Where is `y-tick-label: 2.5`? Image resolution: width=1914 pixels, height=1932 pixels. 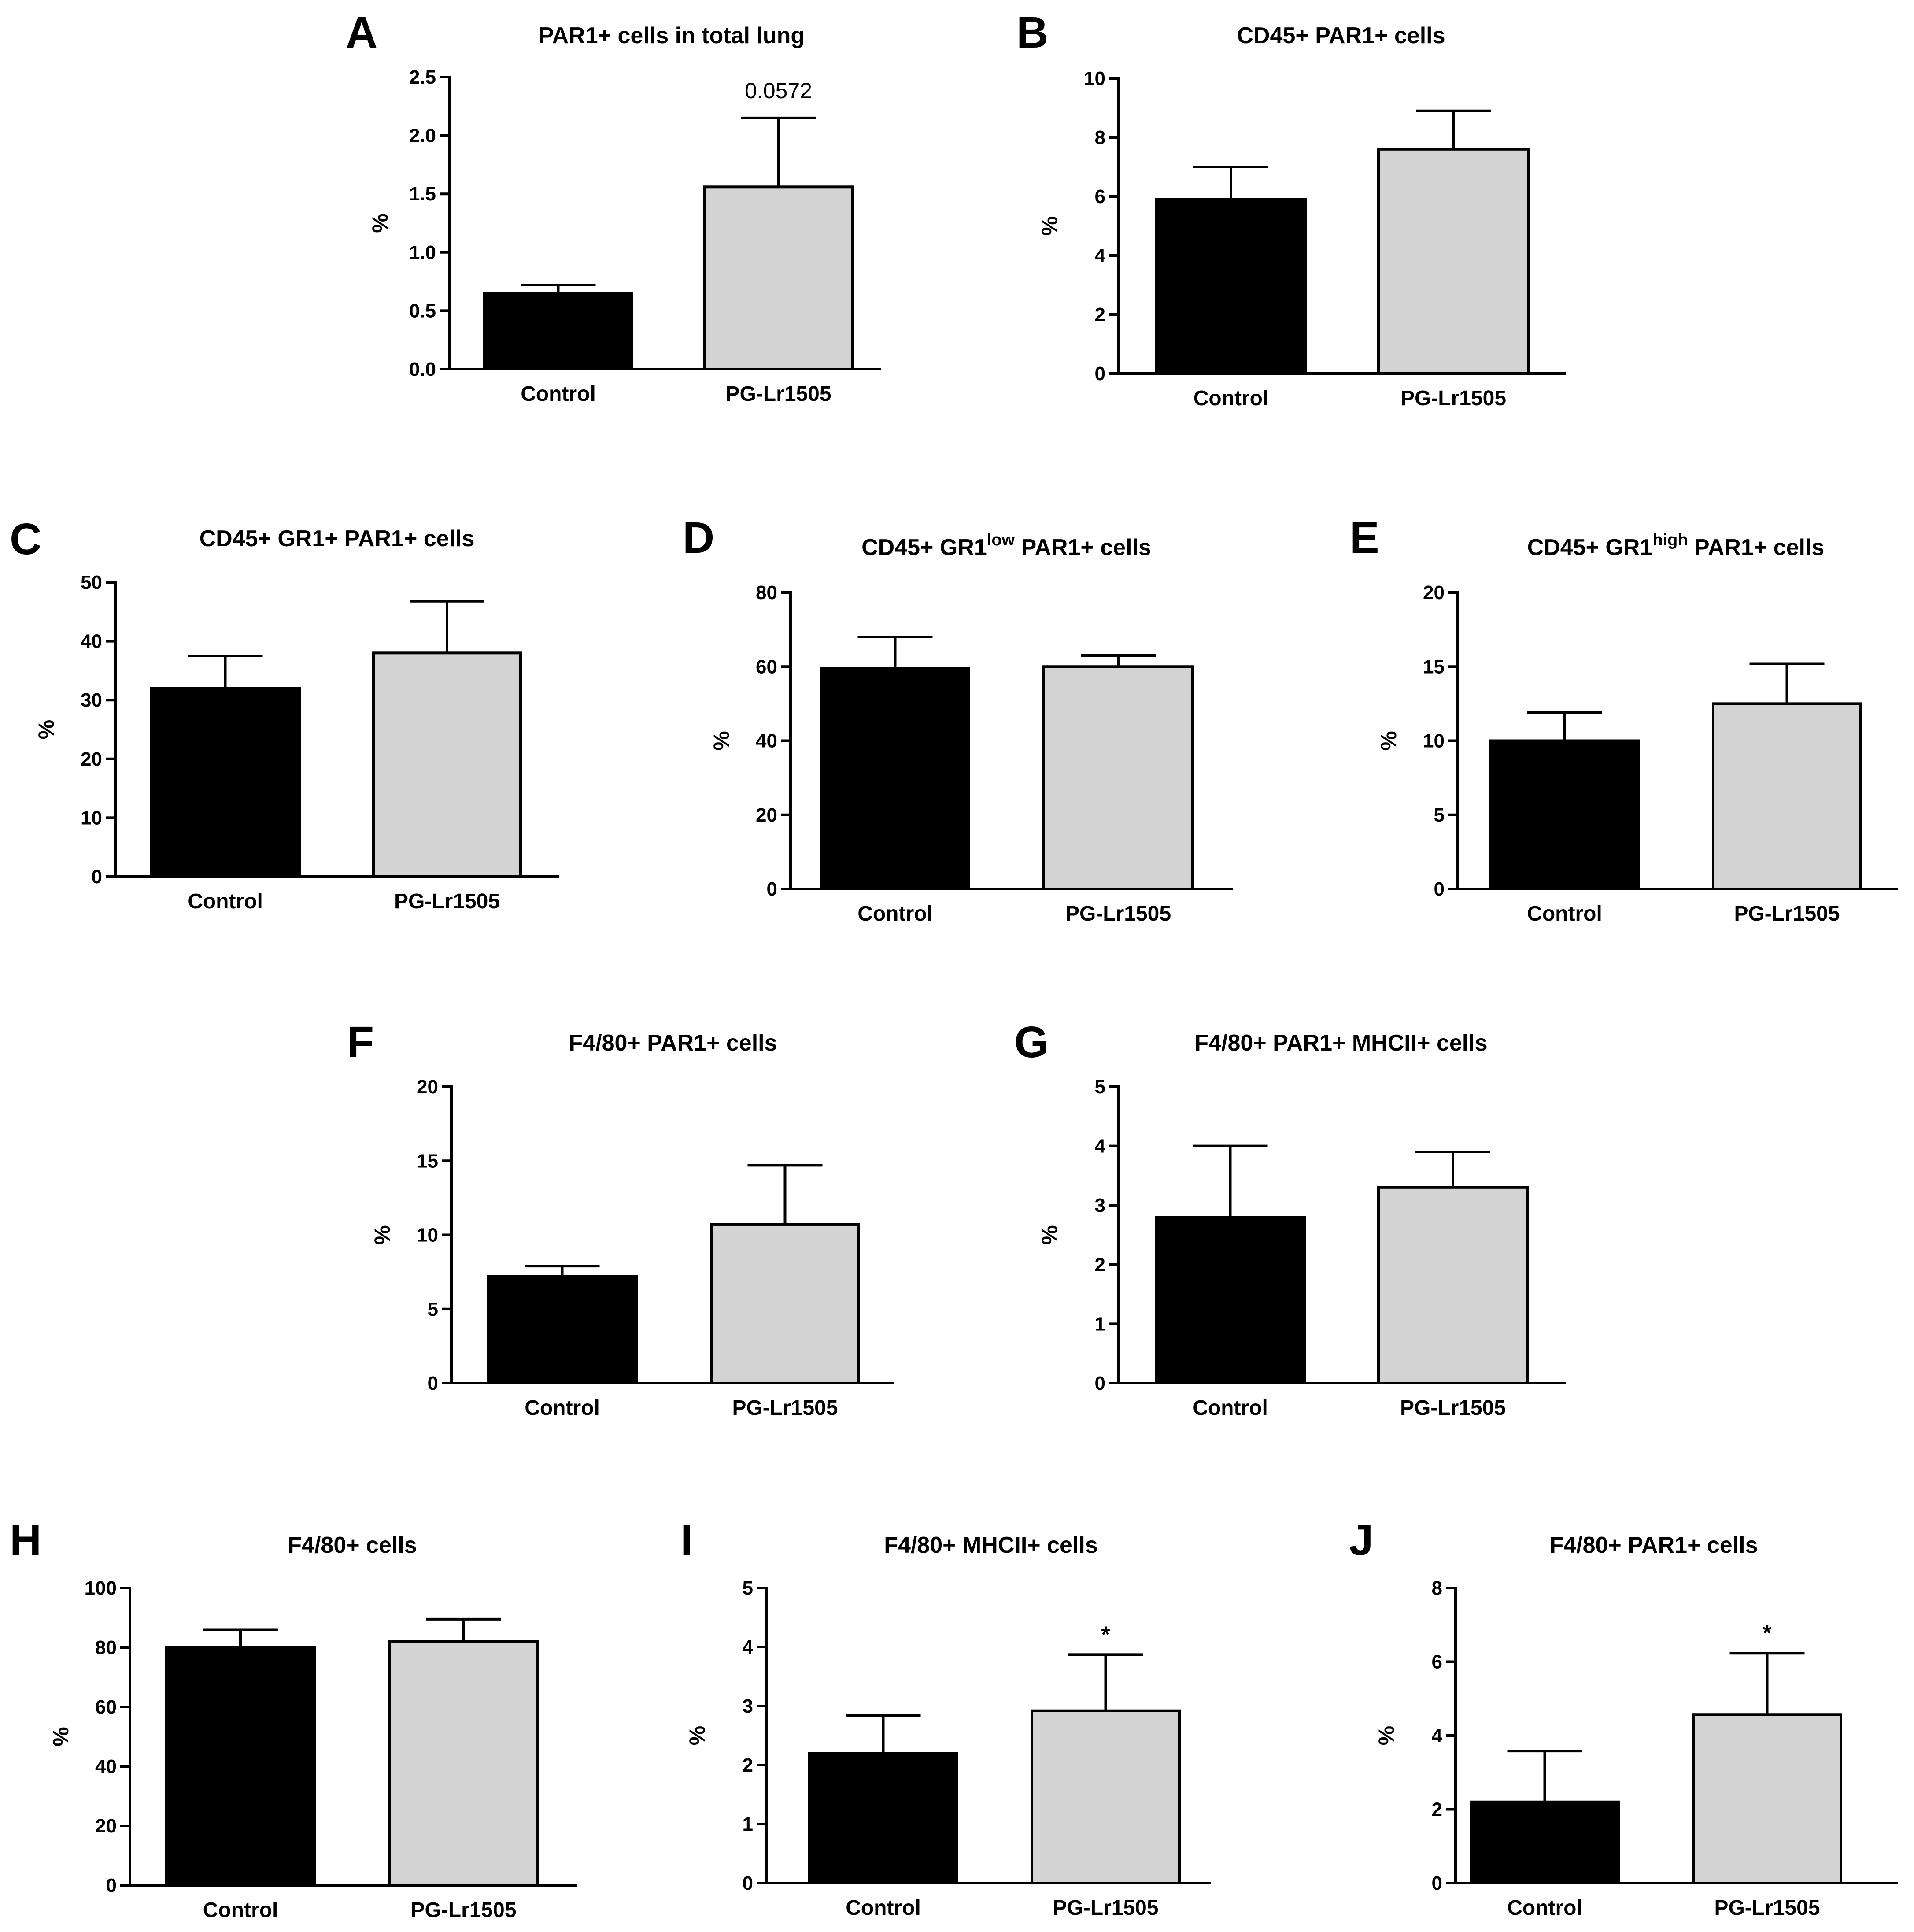
y-tick-label: 2.5 is located at coordinates (422, 77).